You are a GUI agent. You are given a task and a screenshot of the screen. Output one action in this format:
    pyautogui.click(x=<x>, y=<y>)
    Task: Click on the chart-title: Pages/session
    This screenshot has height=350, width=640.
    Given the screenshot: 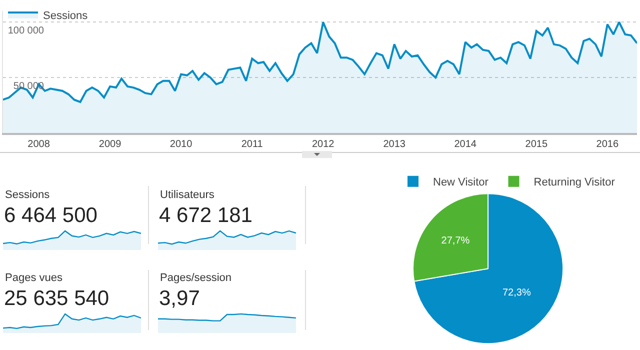 What is the action you would take?
    pyautogui.click(x=196, y=278)
    